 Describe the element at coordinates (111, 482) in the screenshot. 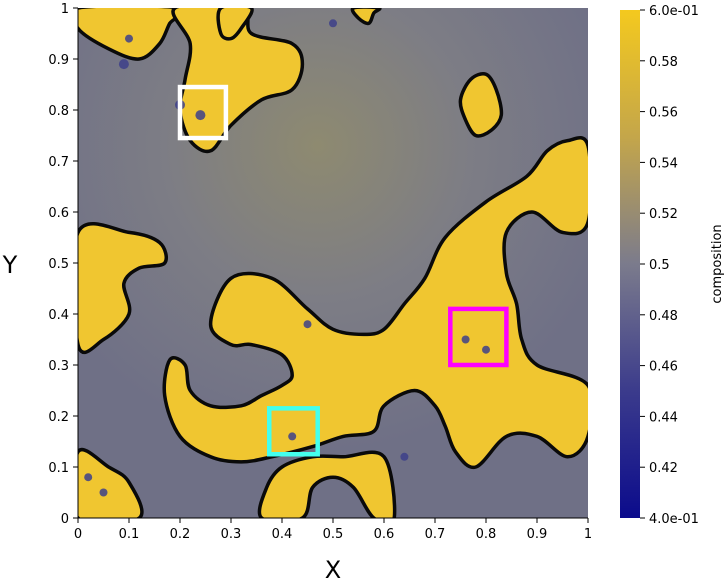

I see `region-bottom-left-arm` at that location.